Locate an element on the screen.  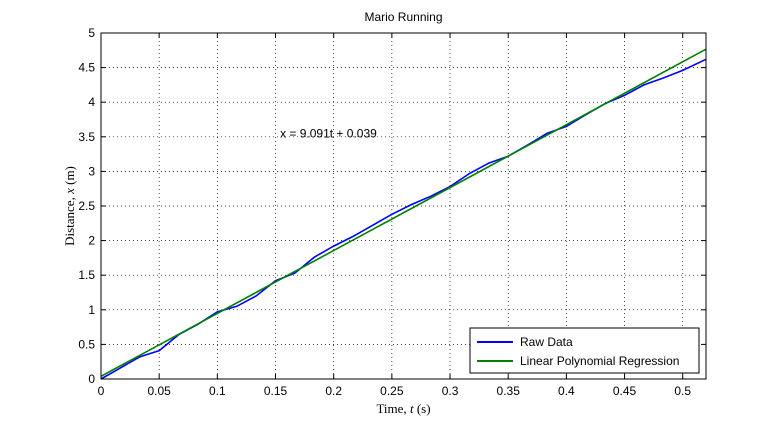
x-tick-label: 0.4 is located at coordinates (566, 391).